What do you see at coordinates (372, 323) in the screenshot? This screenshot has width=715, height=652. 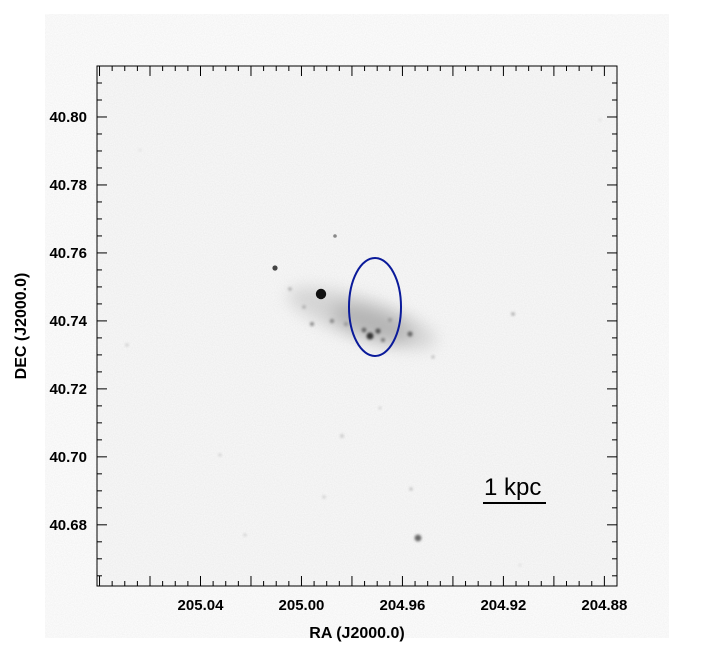 I see `galaxy-diffuse-core` at bounding box center [372, 323].